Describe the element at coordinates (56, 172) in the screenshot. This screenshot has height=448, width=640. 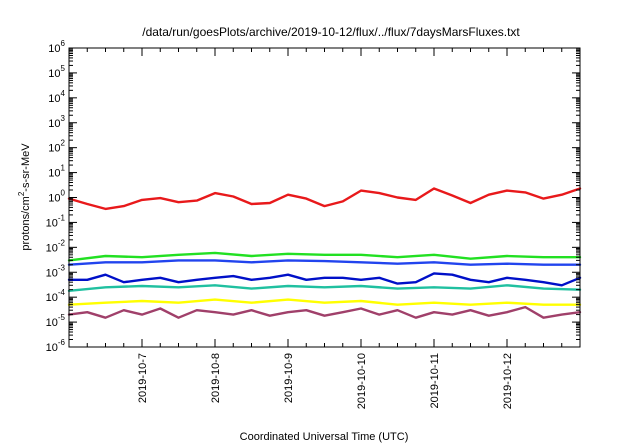
I see `y-tick-label: 10¹` at that location.